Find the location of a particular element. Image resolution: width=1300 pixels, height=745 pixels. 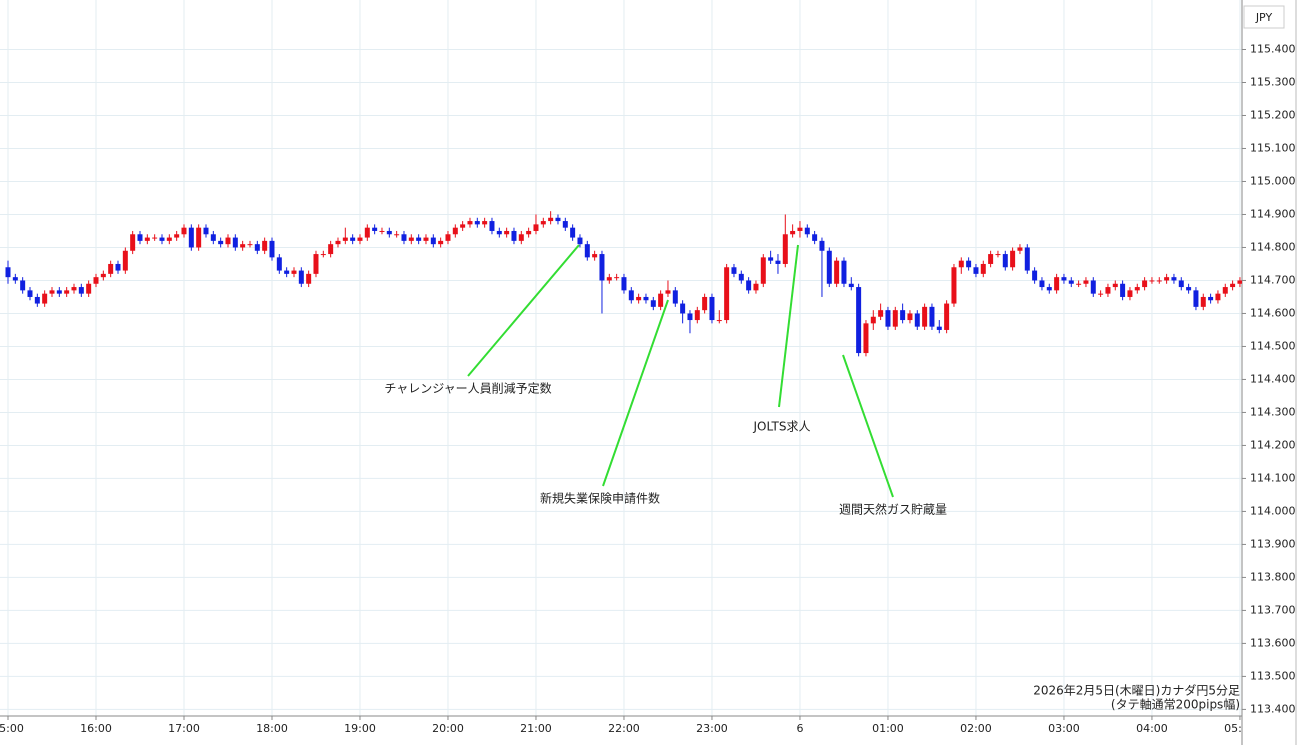

x-tick-label: 18:00 is located at coordinates (272, 728).